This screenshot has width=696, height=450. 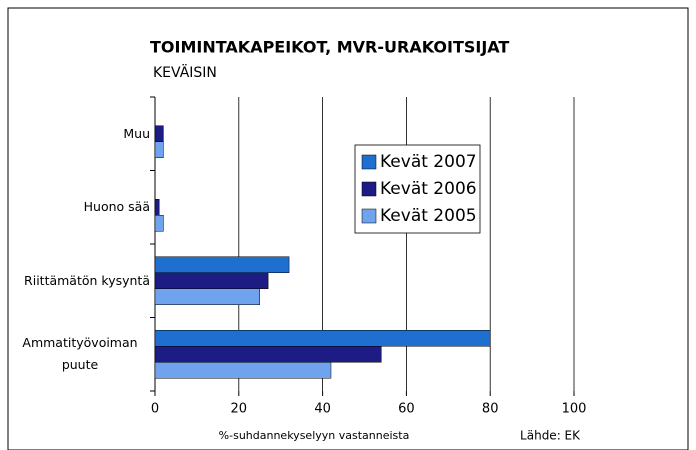 I want to click on y-tick-label-text: Riittämätön kysyntä, so click(x=87, y=280).